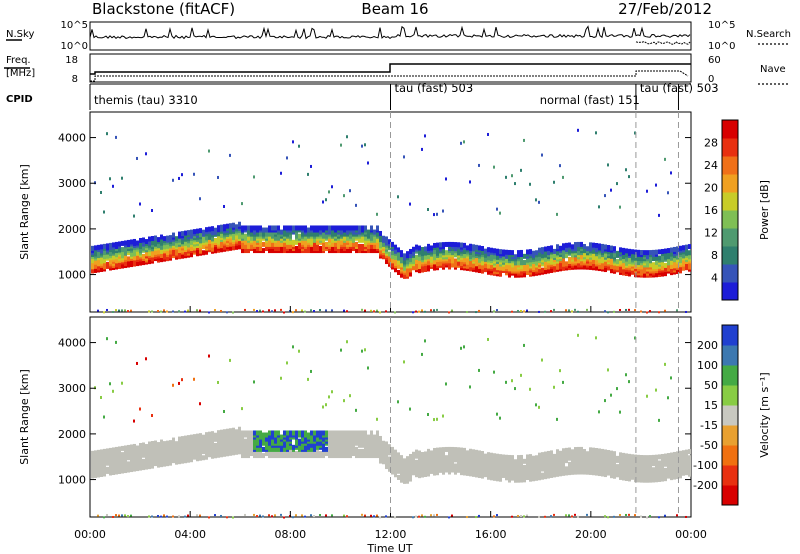  I want to click on velocity-cell-1934, so click(611, 453).